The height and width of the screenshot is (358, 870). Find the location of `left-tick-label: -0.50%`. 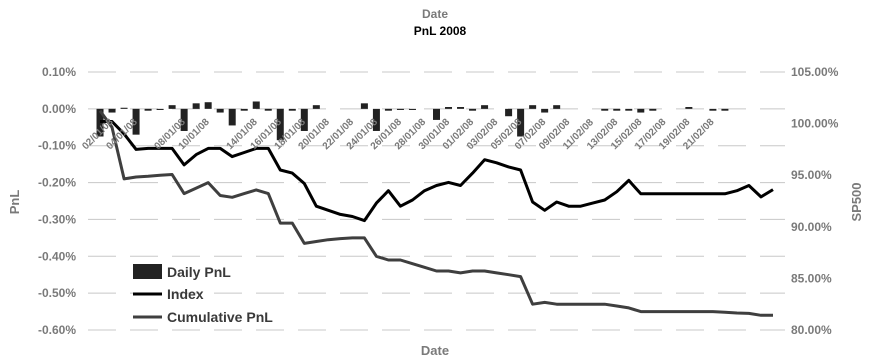

left-tick-label: -0.50% is located at coordinates (57, 293).